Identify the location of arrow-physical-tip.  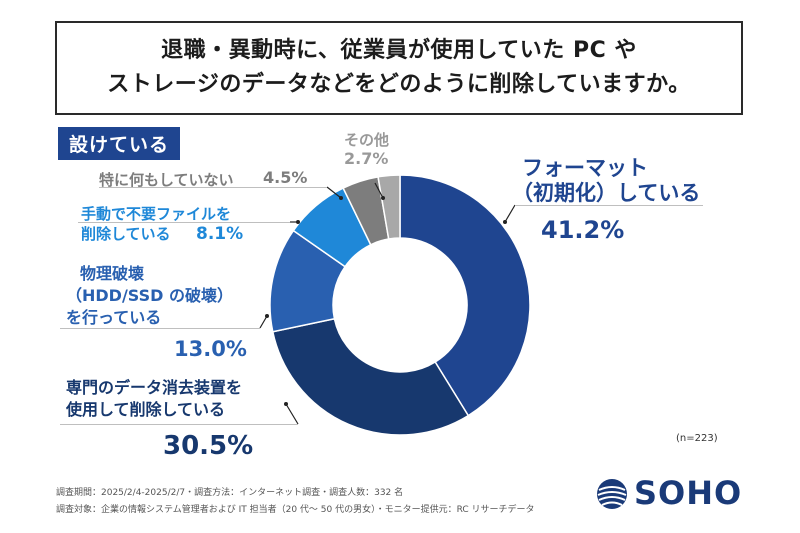
(267, 316).